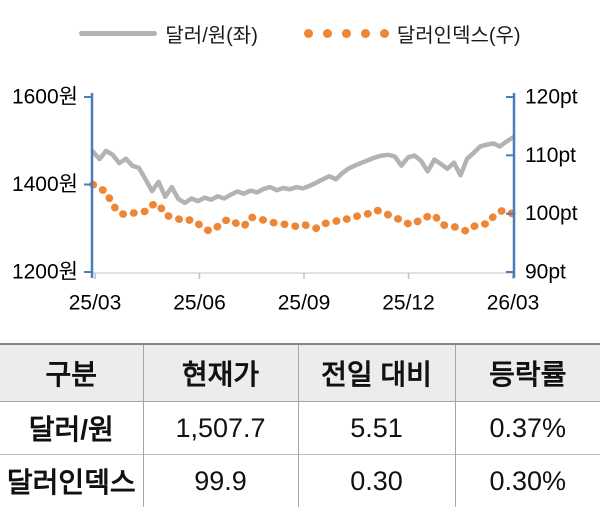 The height and width of the screenshot is (507, 600). What do you see at coordinates (550, 155) in the screenshot?
I see `y-right-tick-110: 110pt` at bounding box center [550, 155].